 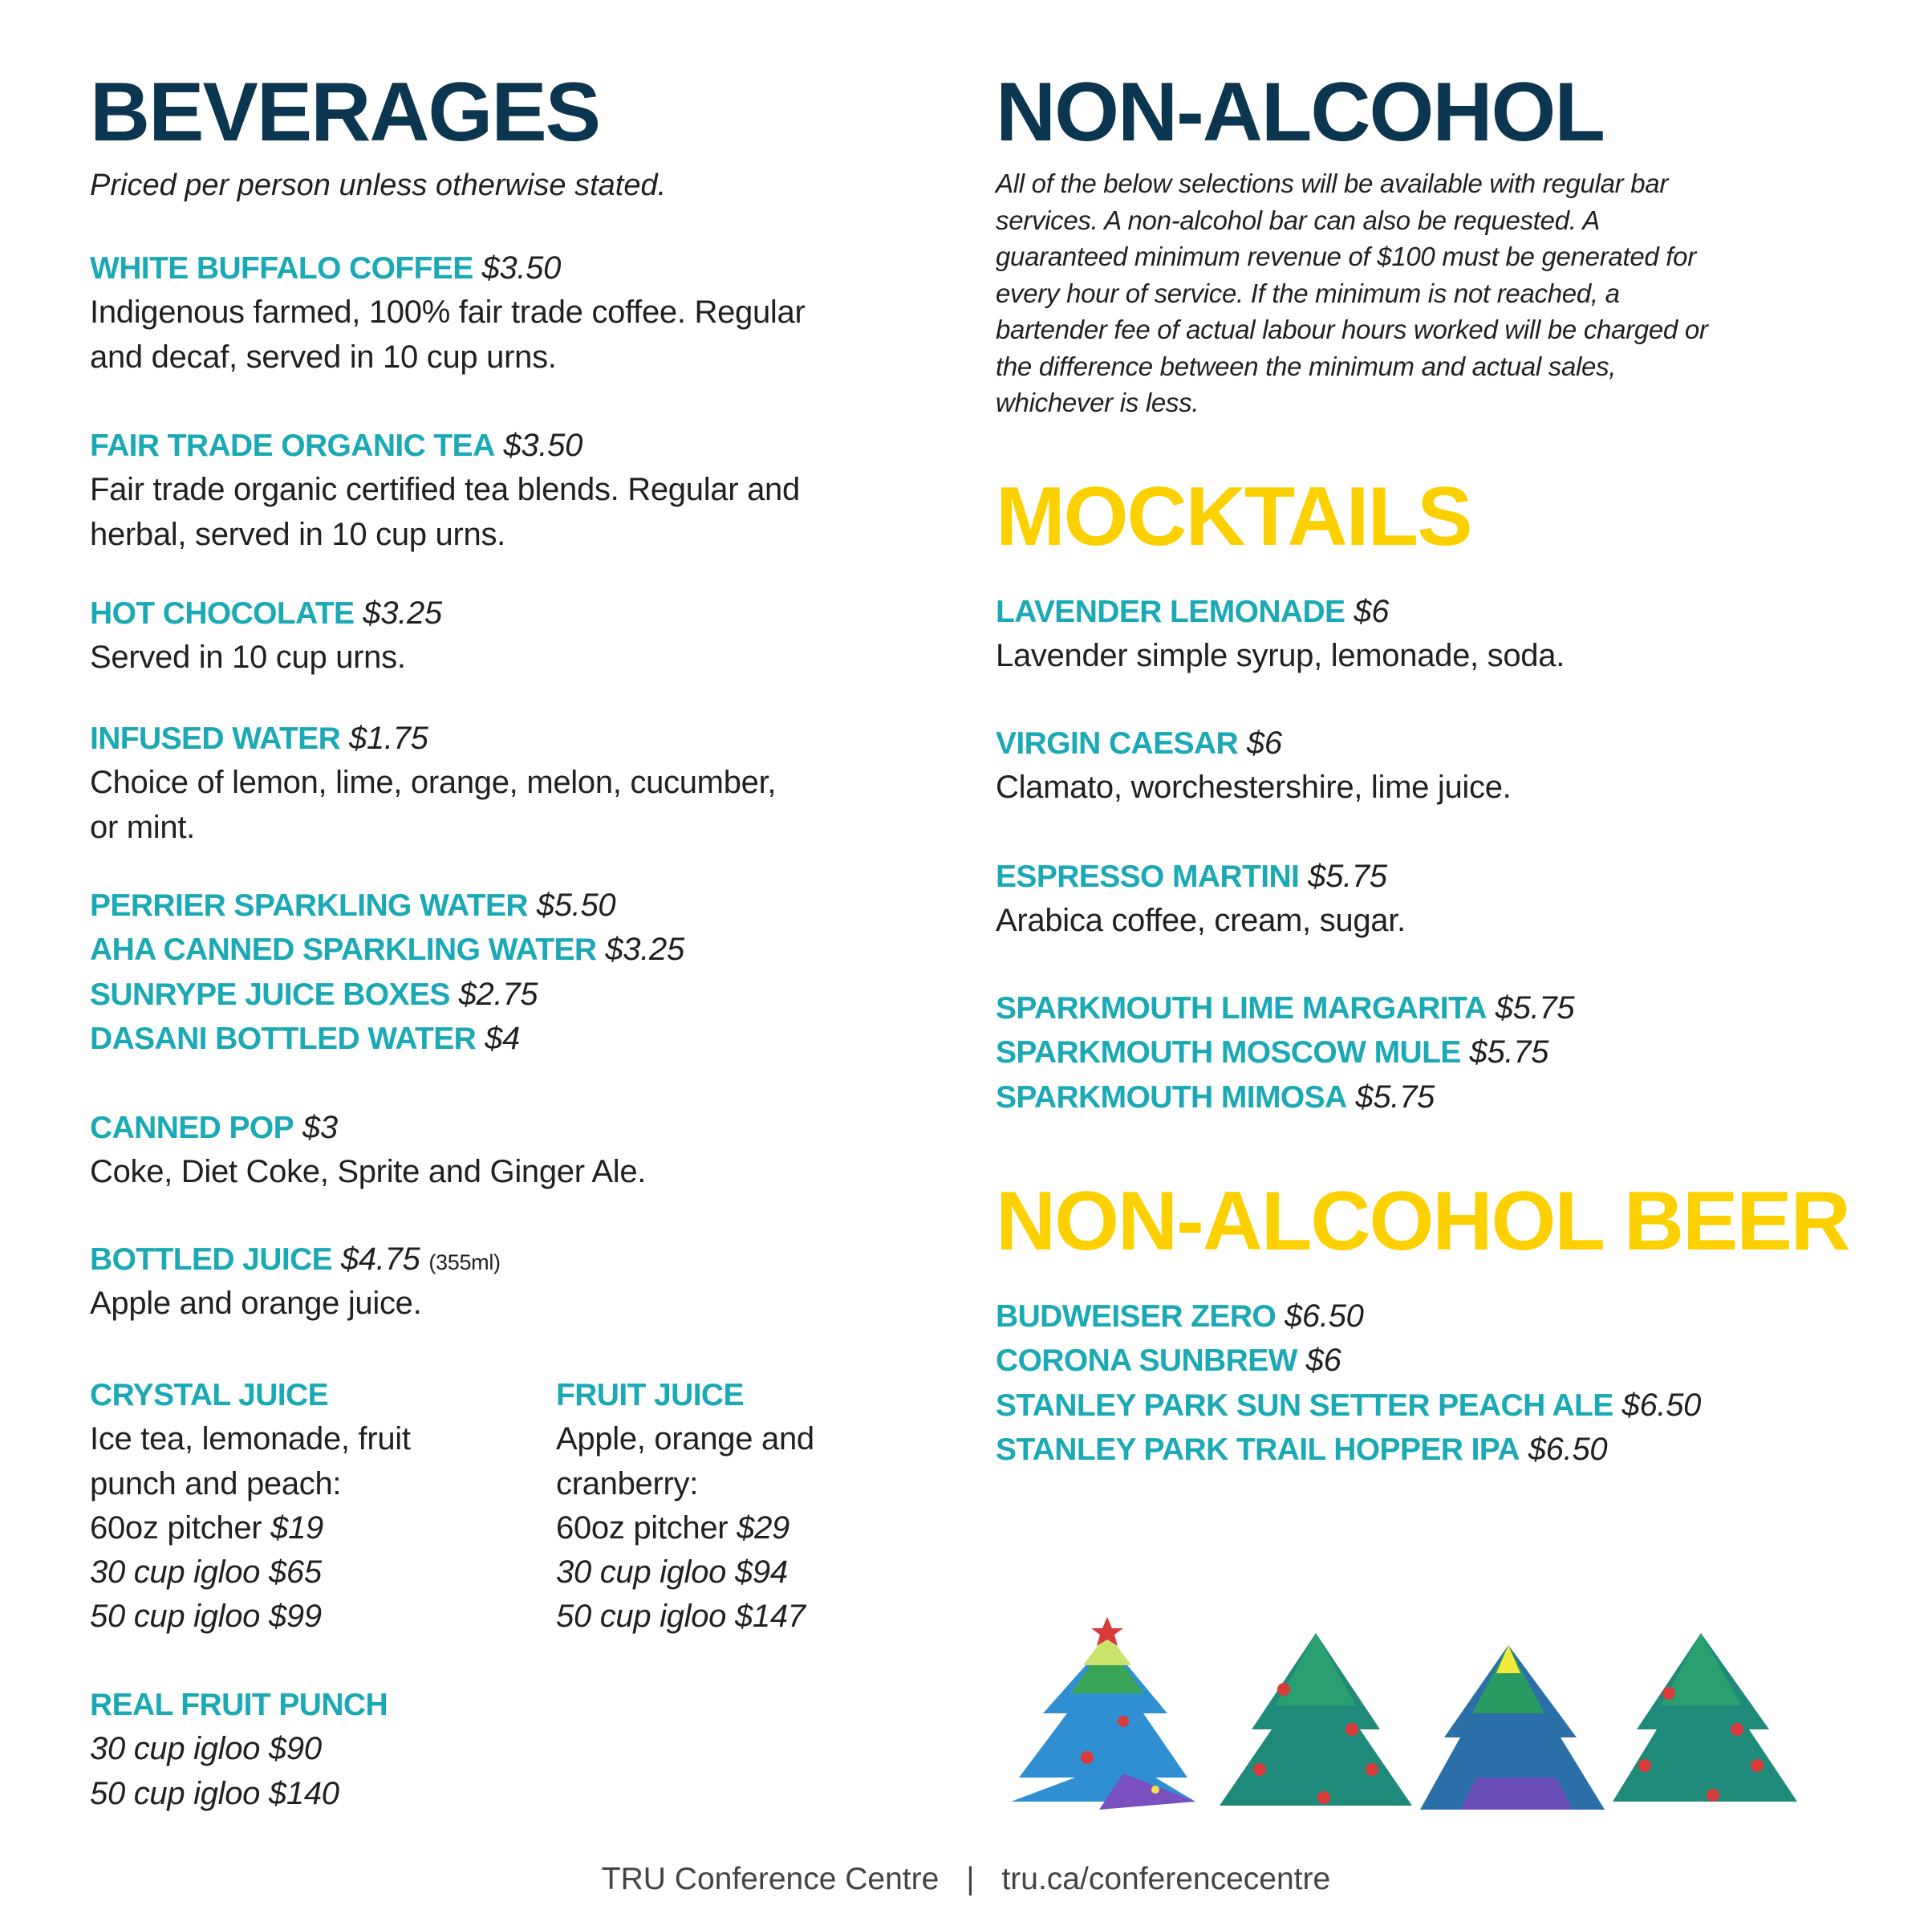 What do you see at coordinates (309, 905) in the screenshot?
I see `item-name: PERRIER SPARKLING WATER` at bounding box center [309, 905].